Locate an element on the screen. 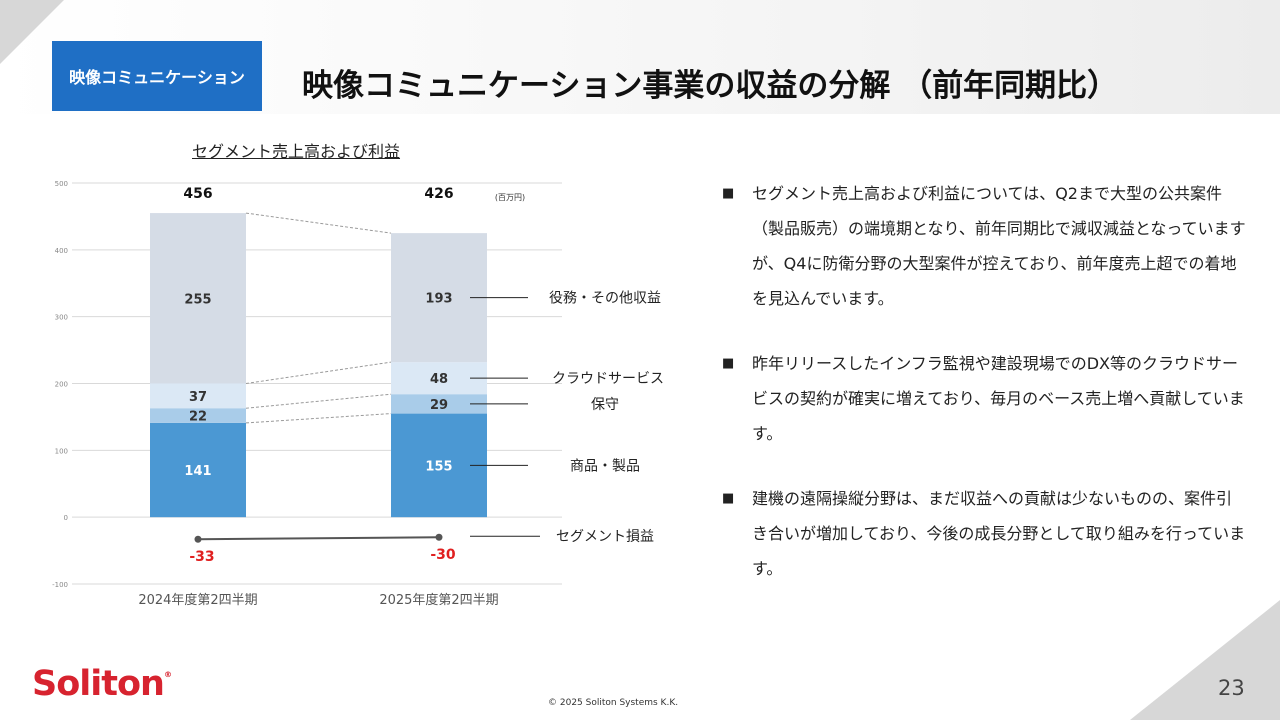 This screenshot has height=720, width=1280. corner-decoration-bottom is located at coordinates (1205, 660).